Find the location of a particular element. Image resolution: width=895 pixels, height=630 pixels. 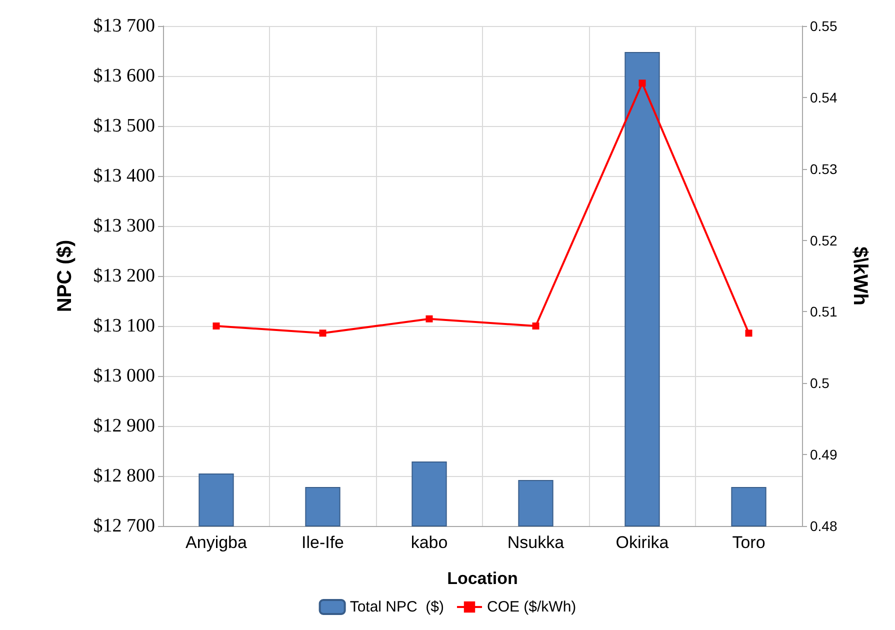

x-tick-label: Ile-Ife is located at coordinates (322, 542).